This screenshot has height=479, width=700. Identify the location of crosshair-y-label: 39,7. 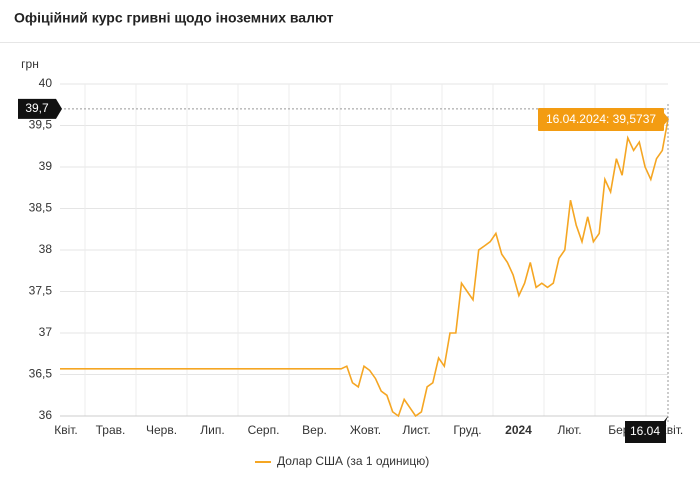
(37, 108).